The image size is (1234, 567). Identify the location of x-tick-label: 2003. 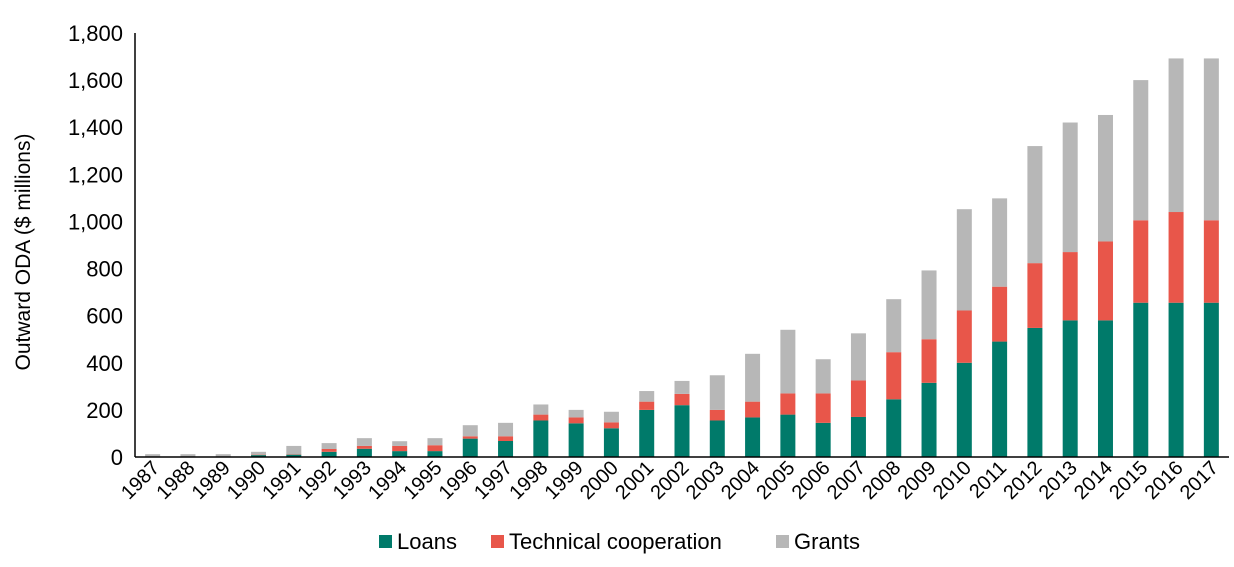
(705, 480).